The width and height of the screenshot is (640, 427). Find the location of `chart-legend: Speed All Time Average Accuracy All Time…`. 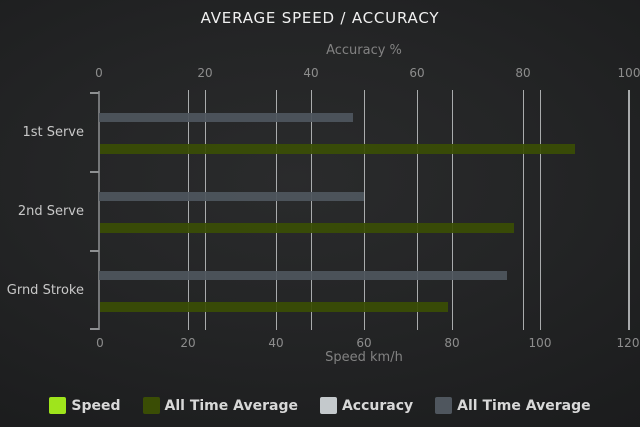

chart-legend: Speed All Time Average Accuracy All Time… is located at coordinates (320, 405).